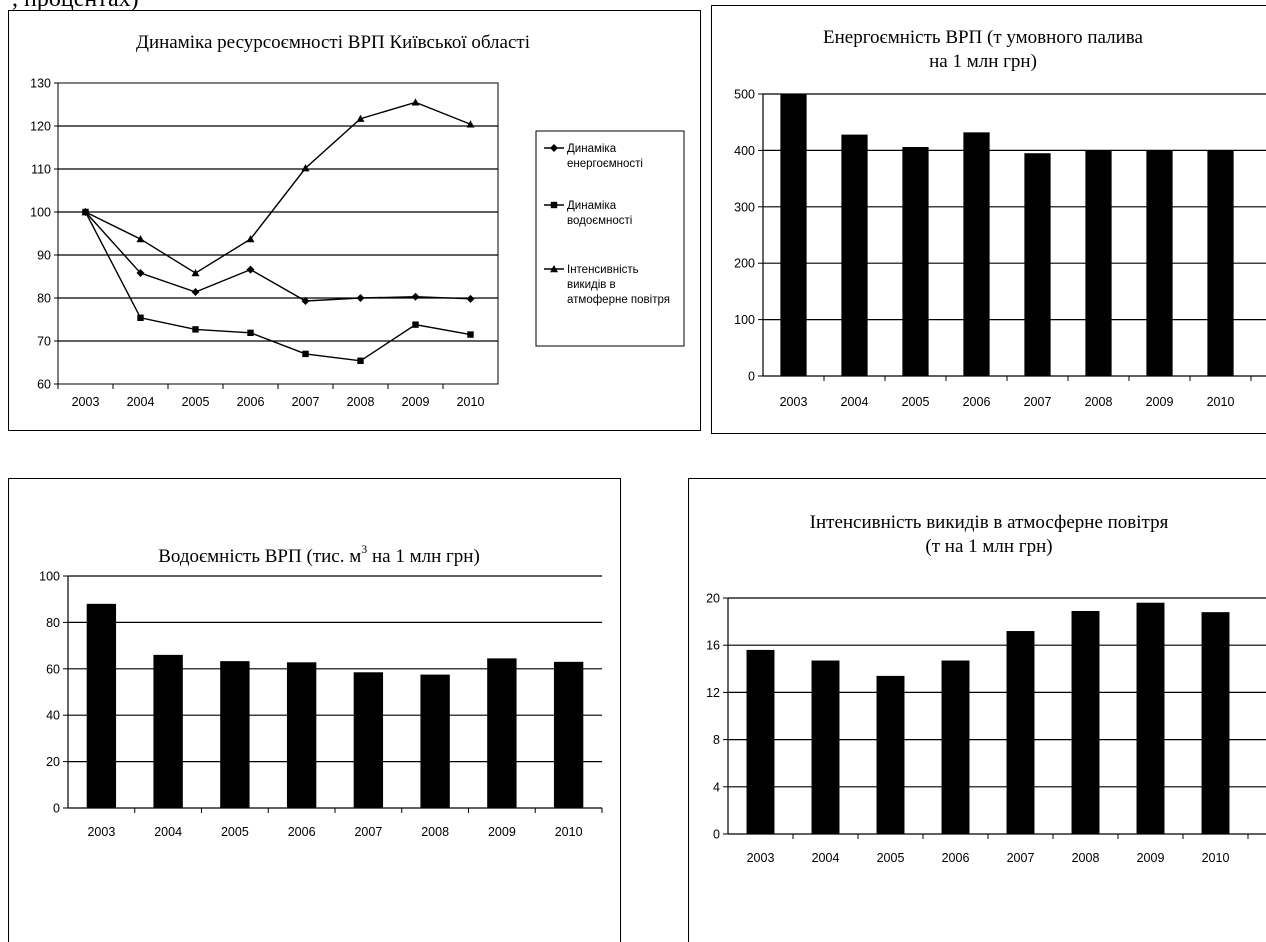 The width and height of the screenshot is (1266, 942). I want to click on y-tick-label: 110, so click(41, 170).